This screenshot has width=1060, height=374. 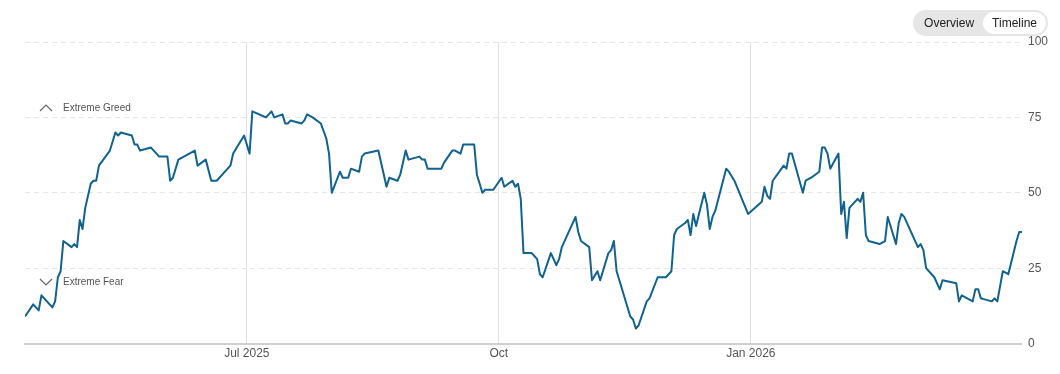 I want to click on x-tick-label: Jul 2025, so click(x=247, y=353).